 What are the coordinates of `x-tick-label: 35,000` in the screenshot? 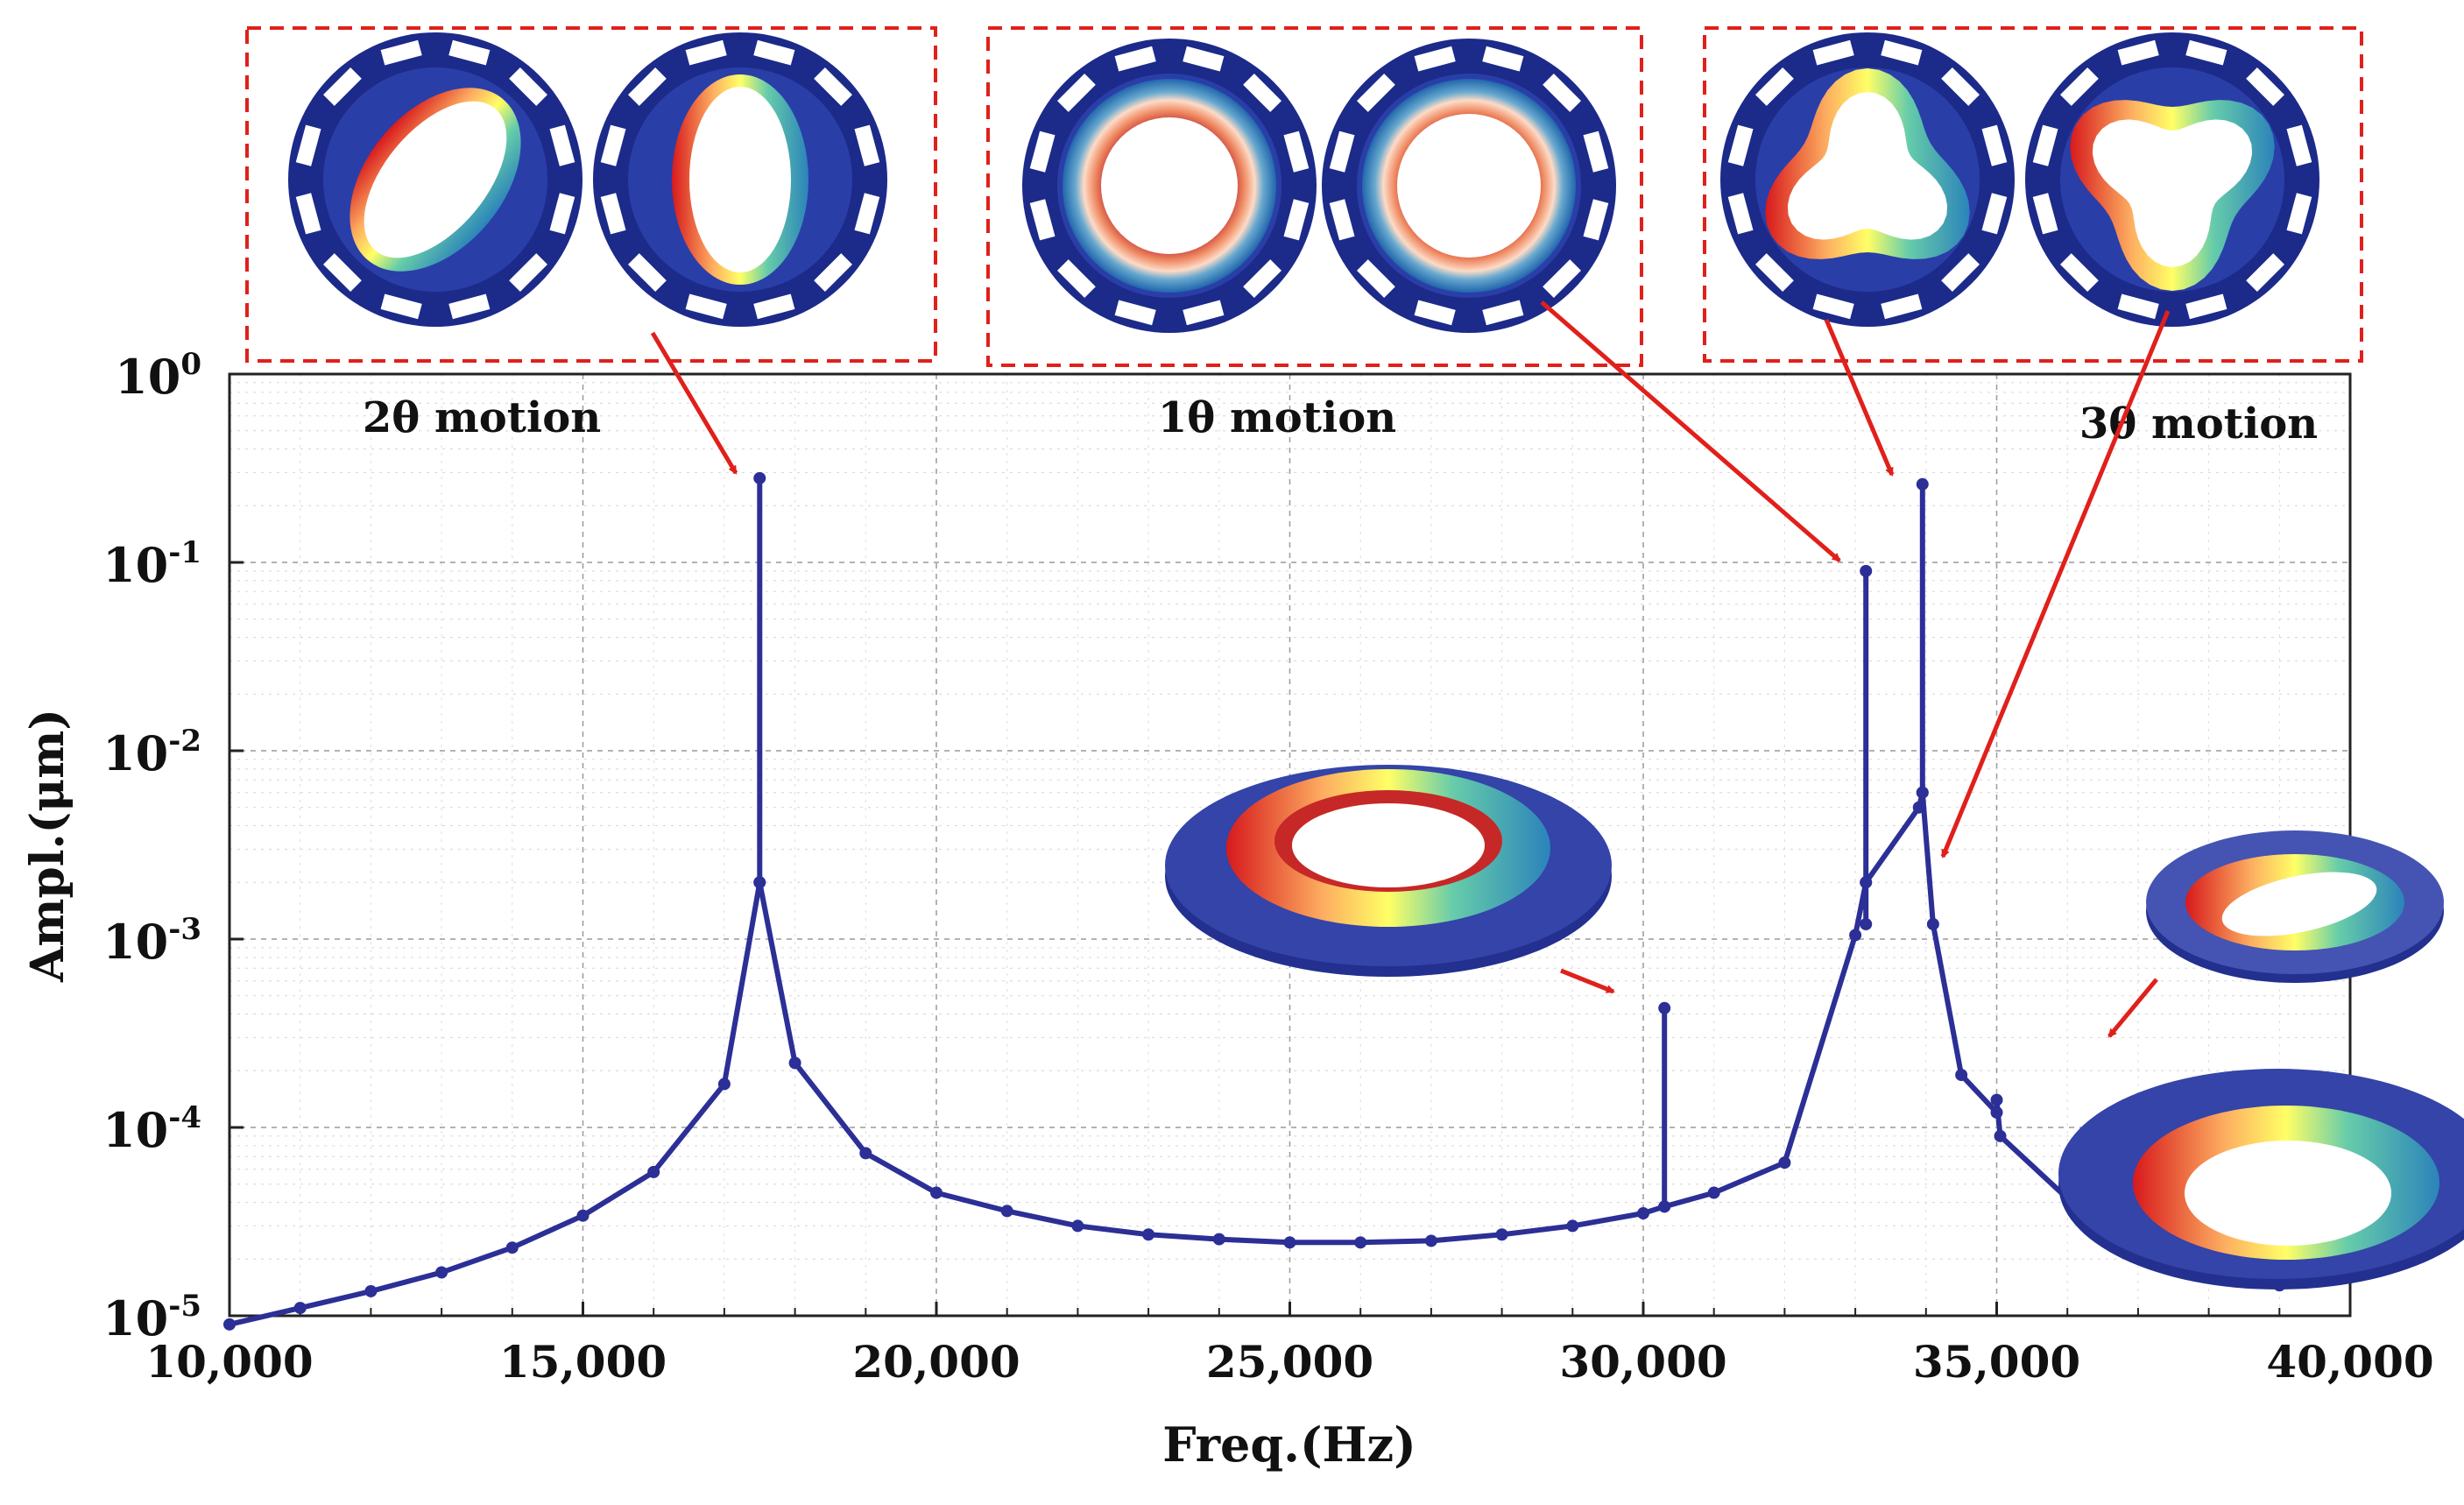 It's located at (1997, 1362).